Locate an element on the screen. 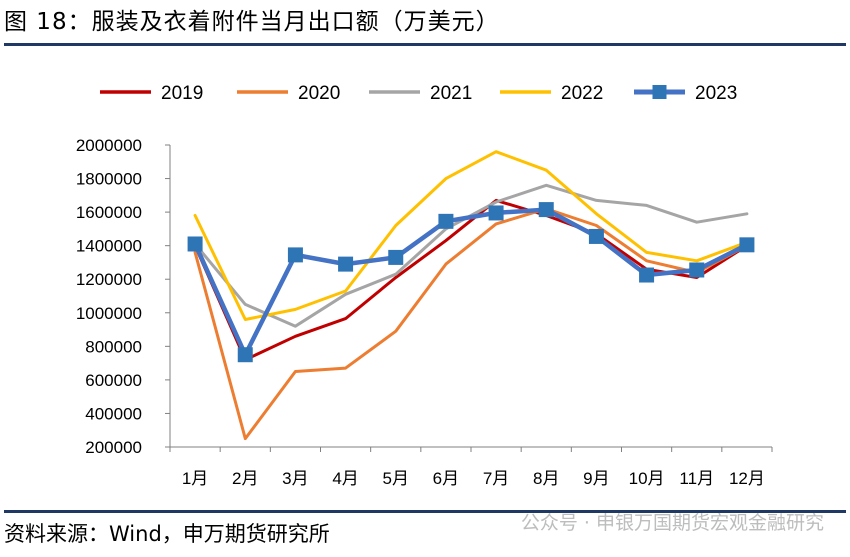  footer-rule is located at coordinates (425, 511).